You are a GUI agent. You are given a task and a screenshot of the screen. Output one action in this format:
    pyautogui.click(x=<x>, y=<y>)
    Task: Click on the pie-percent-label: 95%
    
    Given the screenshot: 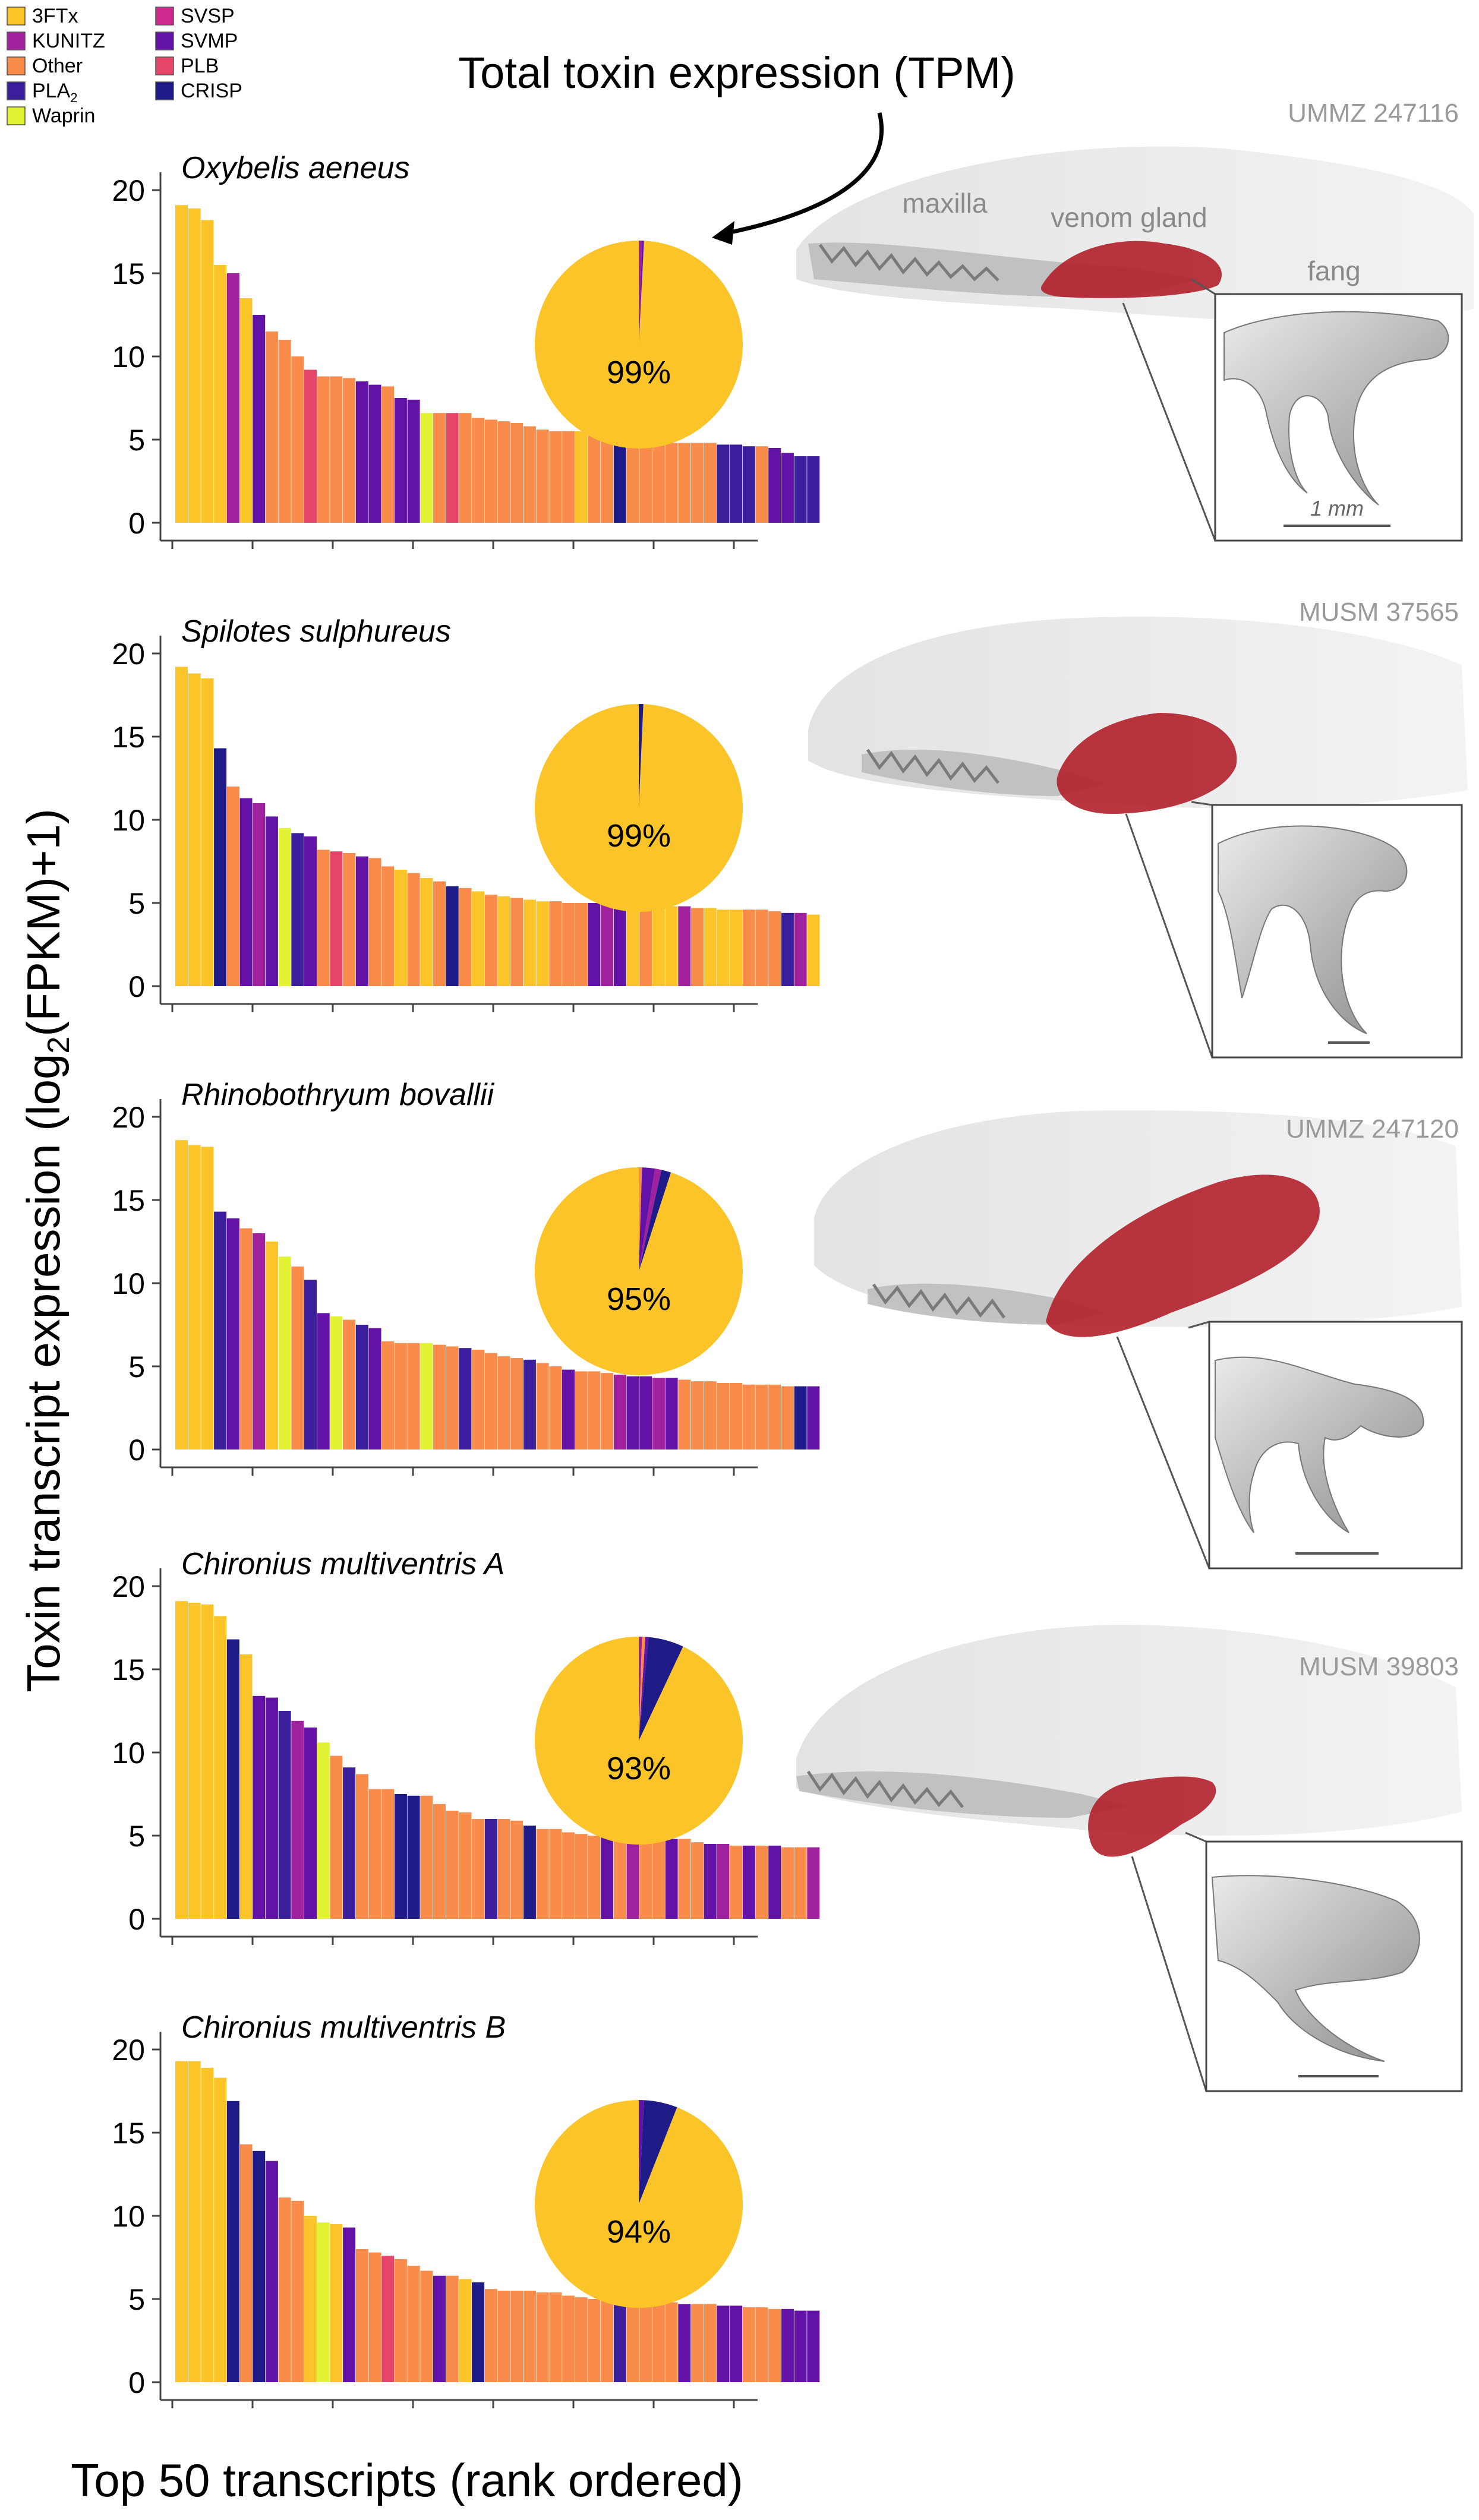 What is the action you would take?
    pyautogui.click(x=639, y=1299)
    